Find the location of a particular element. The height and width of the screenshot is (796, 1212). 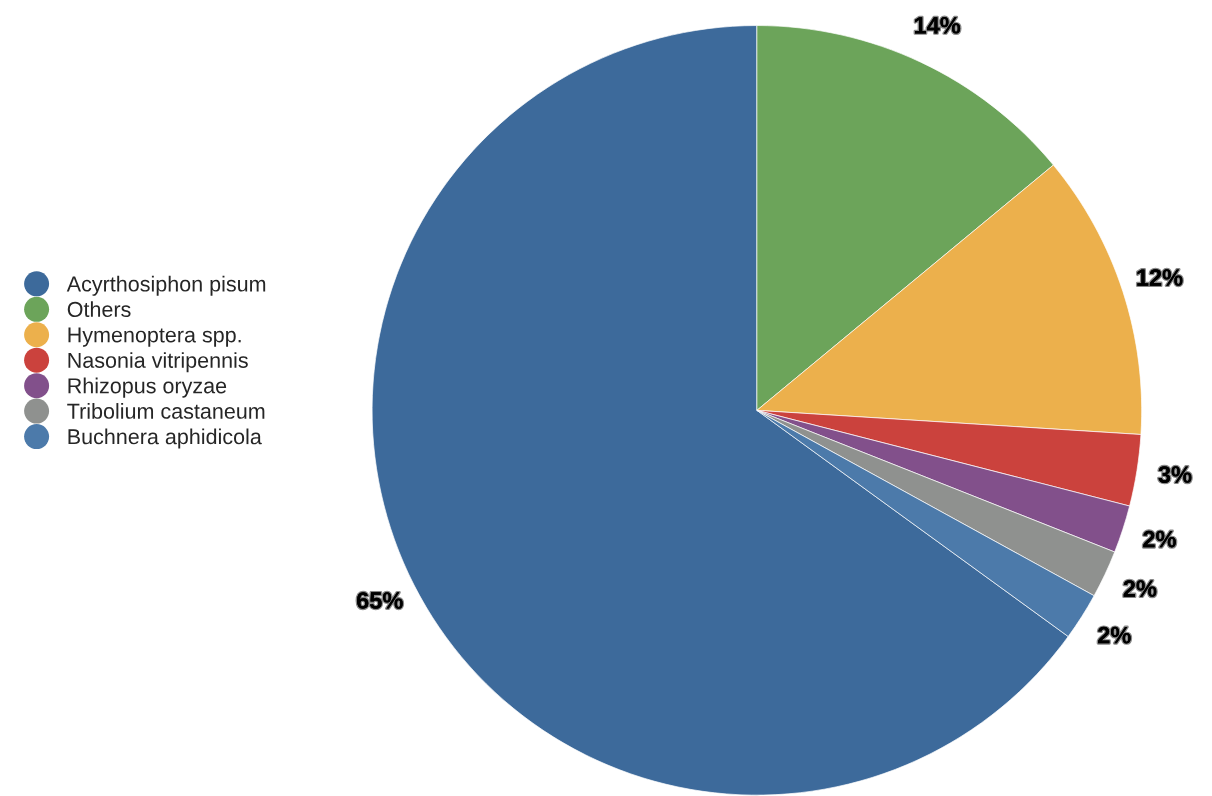

legend-label: Nasonia vitripennis is located at coordinates (158, 362).